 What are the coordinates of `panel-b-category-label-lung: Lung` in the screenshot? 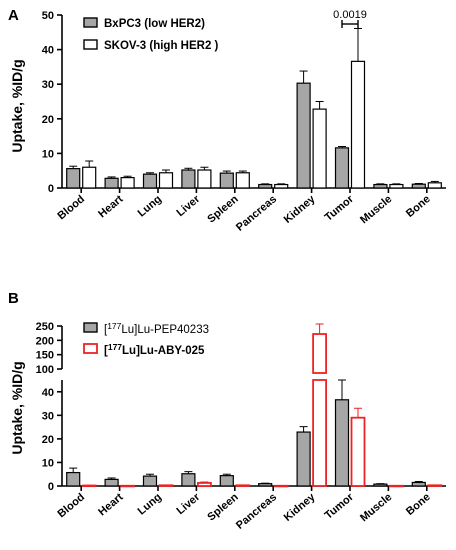 It's located at (150, 504).